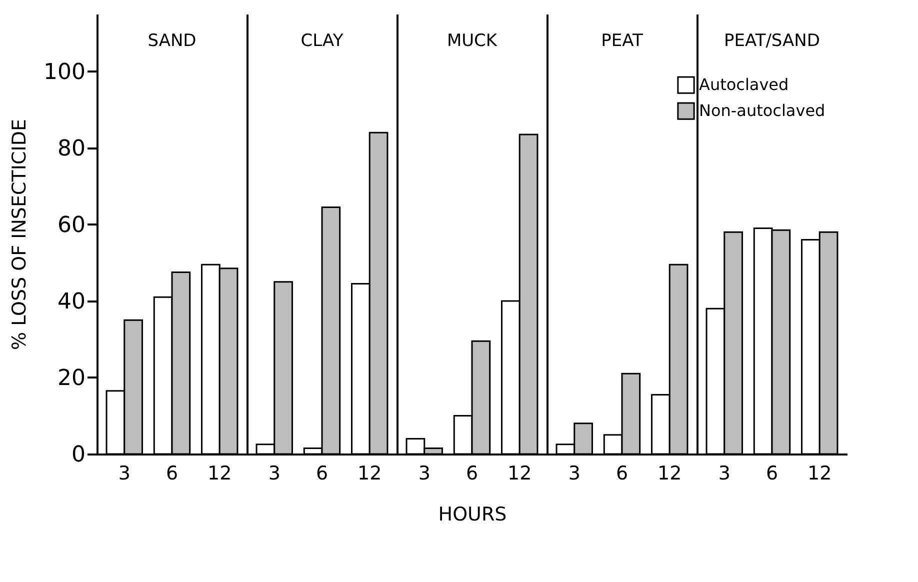  Describe the element at coordinates (72, 301) in the screenshot. I see `y-tick-label: 40` at that location.